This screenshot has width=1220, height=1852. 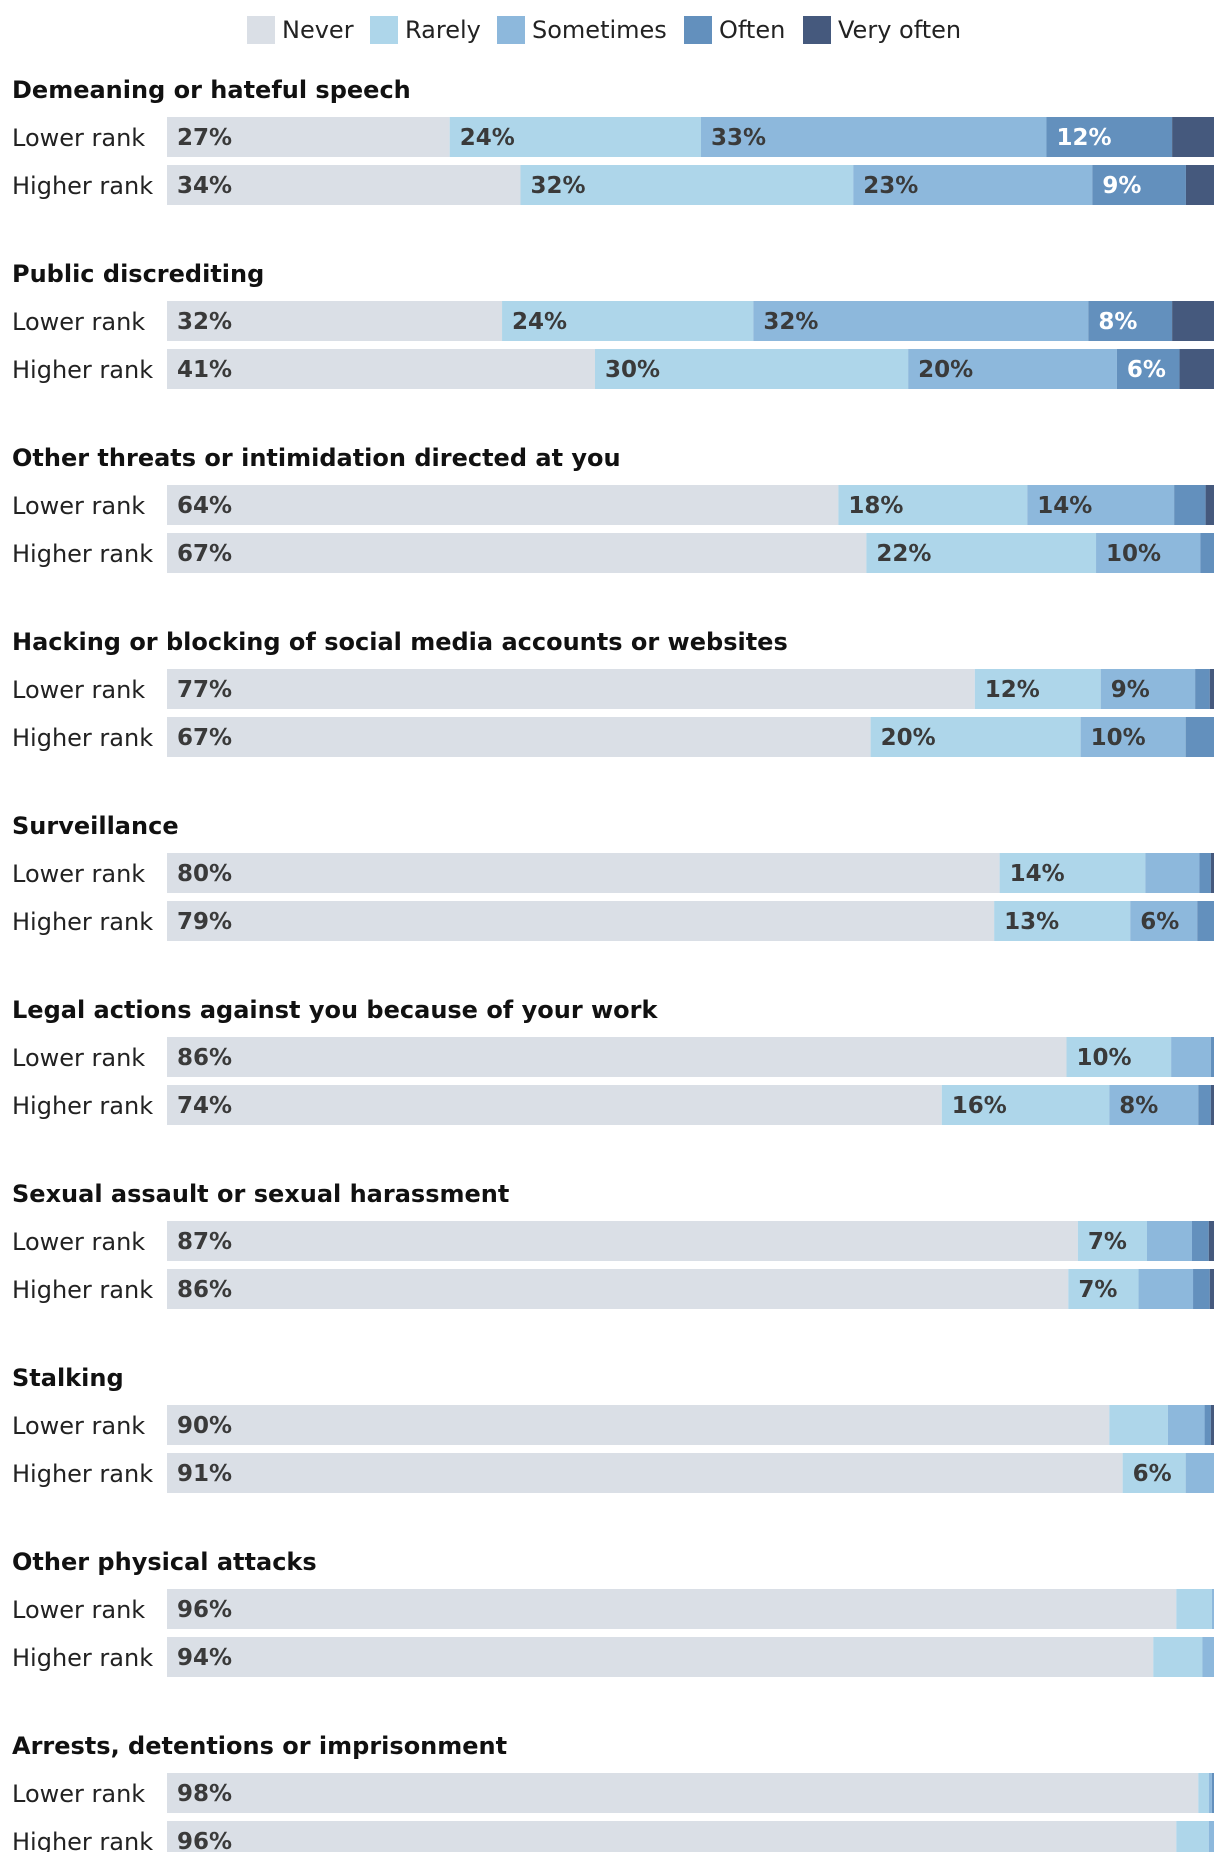 I want to click on legend-swatch-sometimes, so click(x=511, y=30).